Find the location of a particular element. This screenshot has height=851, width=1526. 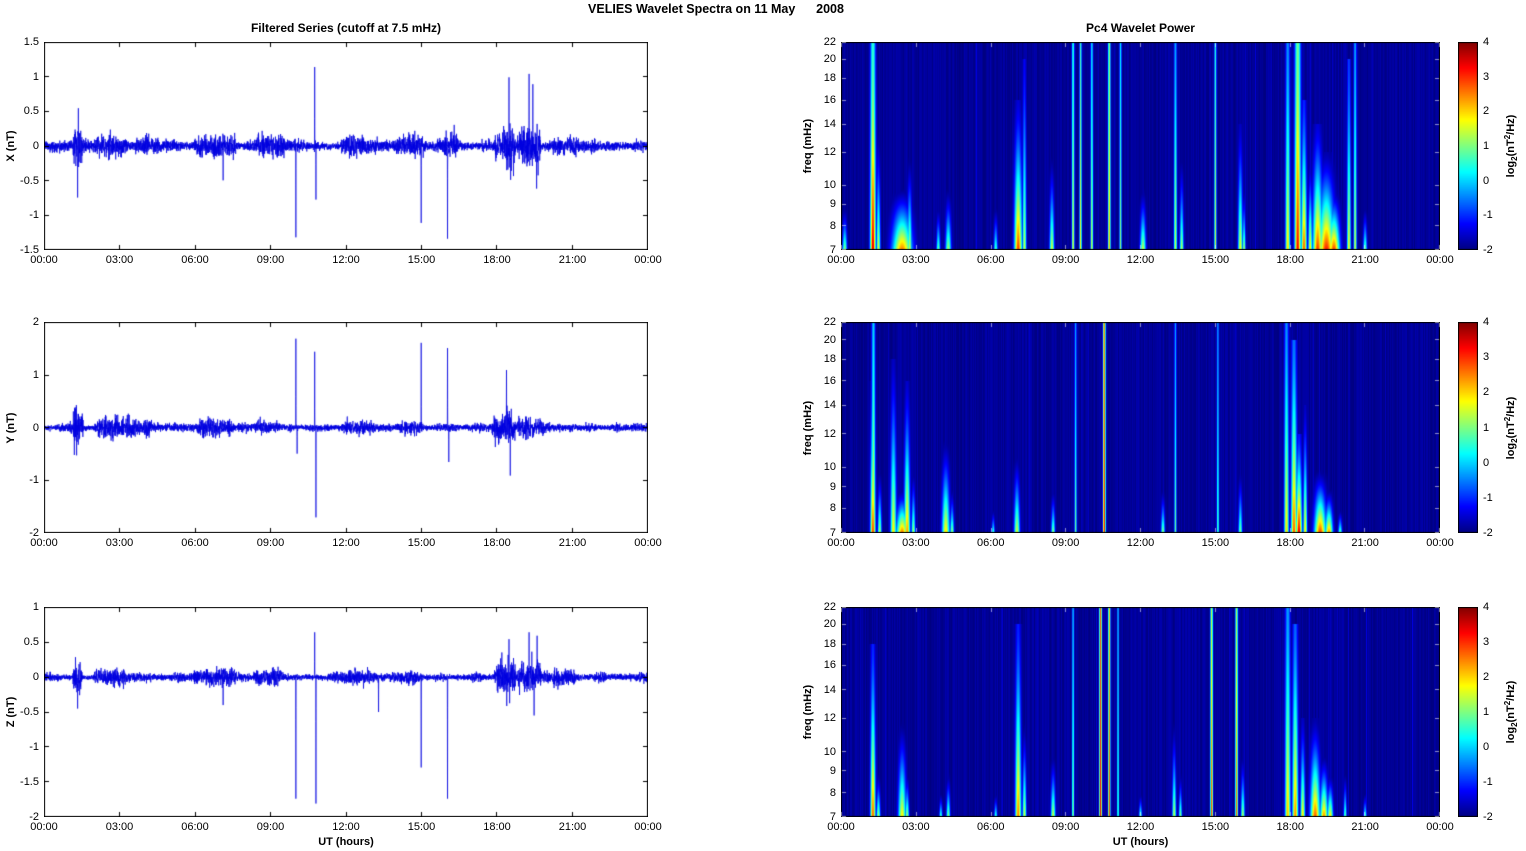

colorbar-tick-label: -2 is located at coordinates (1488, 817).